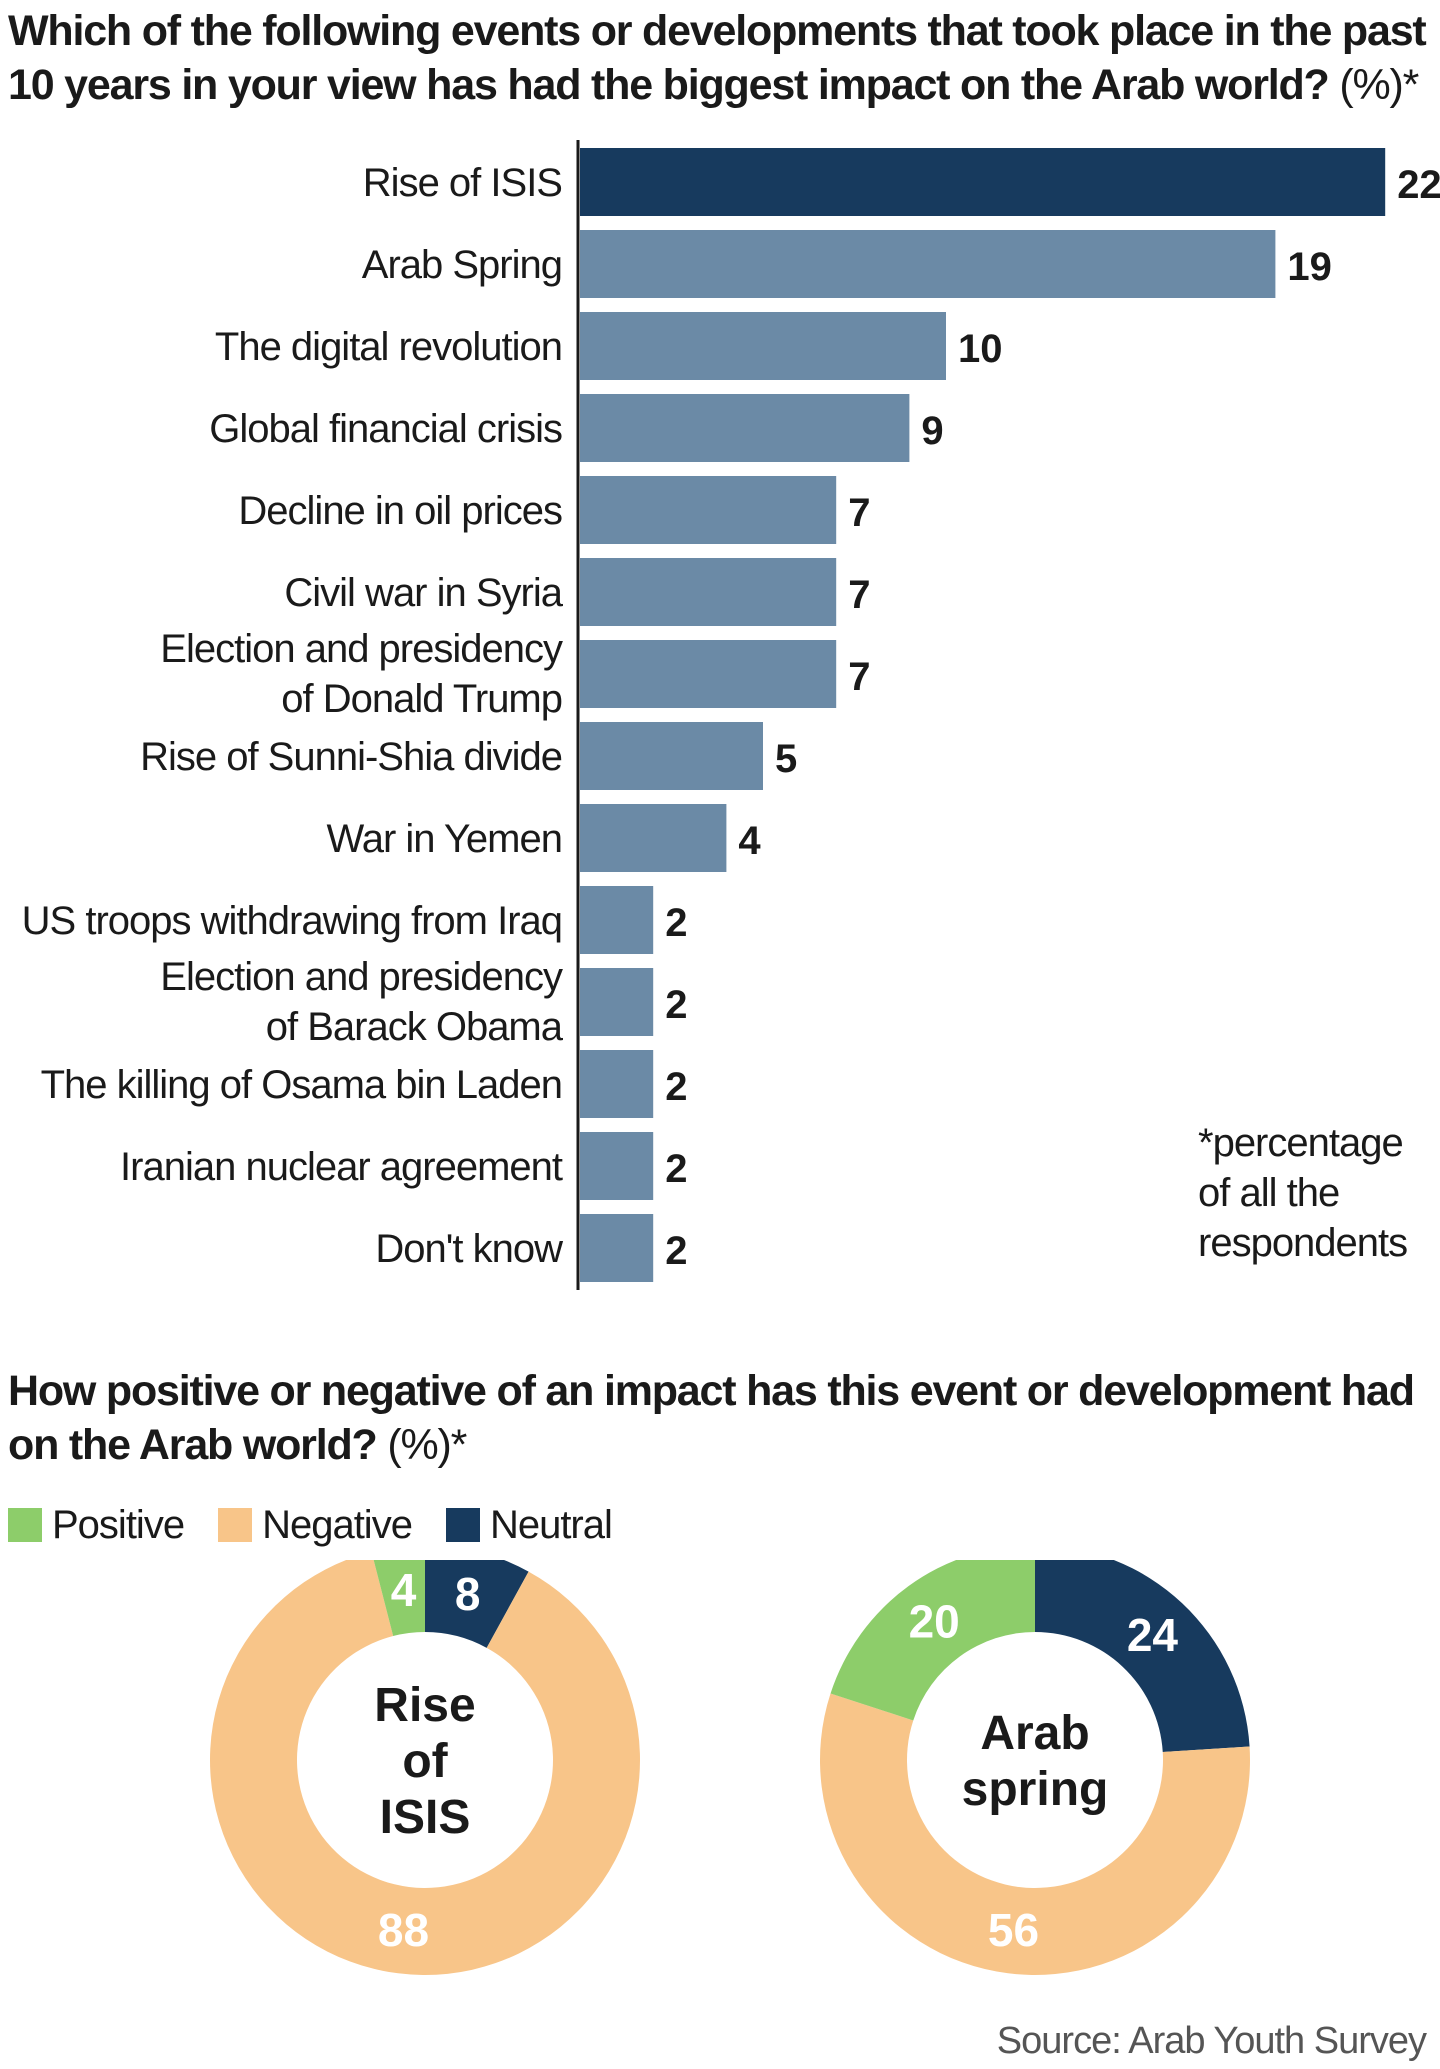 The height and width of the screenshot is (2069, 1440). What do you see at coordinates (786, 759) in the screenshot?
I see `value-label: 5` at bounding box center [786, 759].